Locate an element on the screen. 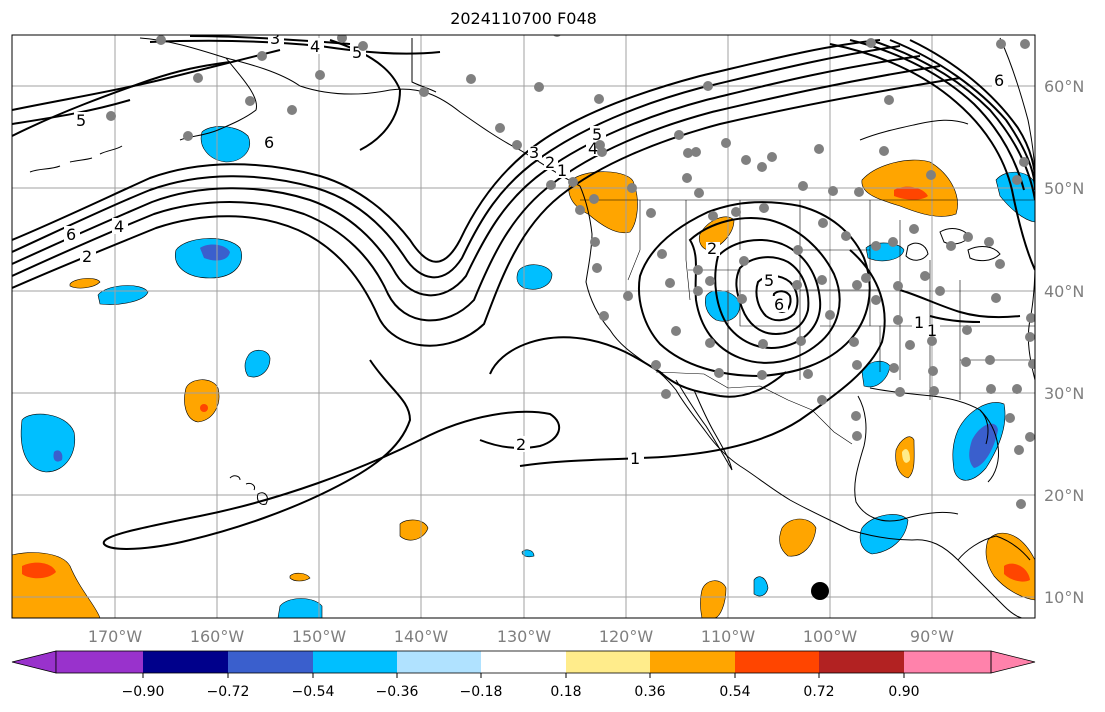 The image size is (1105, 712). lat-tick-label: 10°N is located at coordinates (1064, 597).